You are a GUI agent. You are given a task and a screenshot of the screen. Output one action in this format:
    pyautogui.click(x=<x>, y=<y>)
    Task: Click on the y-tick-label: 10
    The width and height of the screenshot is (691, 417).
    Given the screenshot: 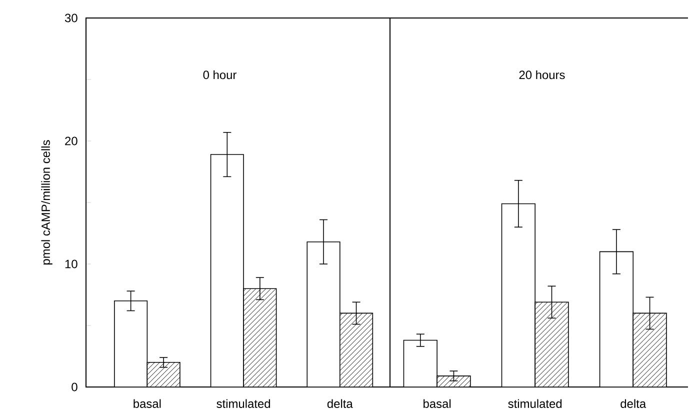 What is the action you would take?
    pyautogui.click(x=71, y=264)
    